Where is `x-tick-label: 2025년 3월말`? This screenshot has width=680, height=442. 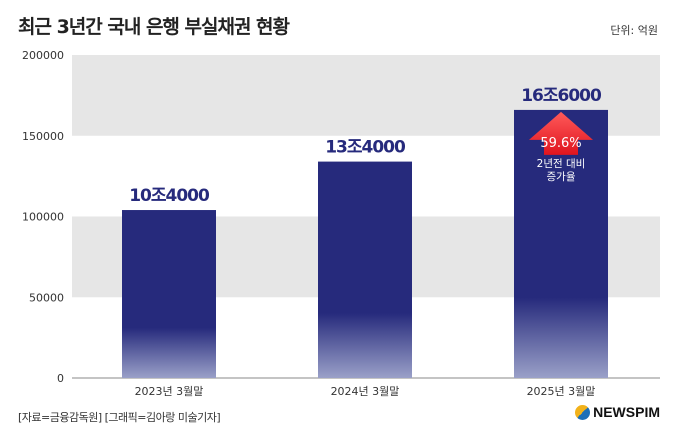 x-tick-label: 2025년 3월말 is located at coordinates (561, 391).